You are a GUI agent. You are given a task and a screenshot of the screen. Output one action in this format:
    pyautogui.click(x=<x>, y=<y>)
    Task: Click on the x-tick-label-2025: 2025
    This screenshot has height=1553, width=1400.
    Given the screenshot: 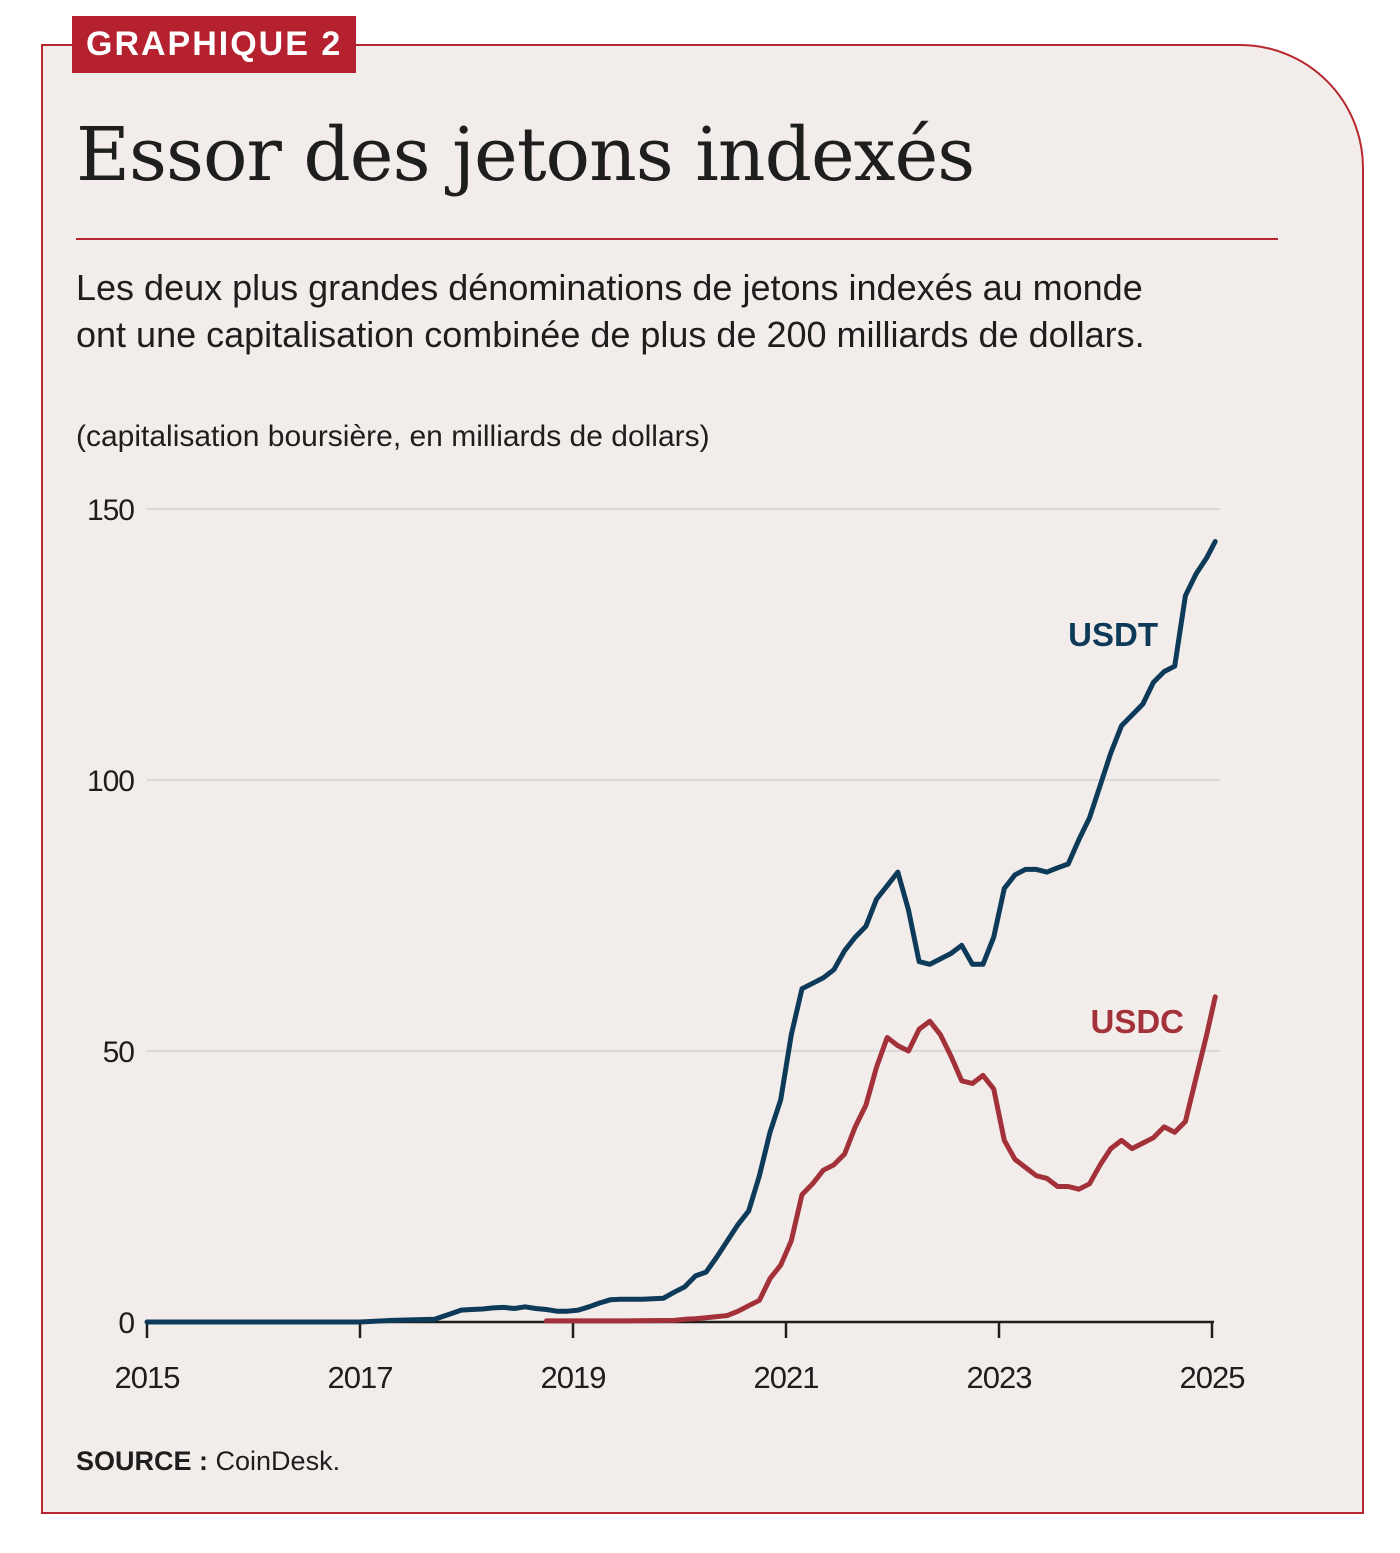 What is the action you would take?
    pyautogui.click(x=1212, y=1377)
    